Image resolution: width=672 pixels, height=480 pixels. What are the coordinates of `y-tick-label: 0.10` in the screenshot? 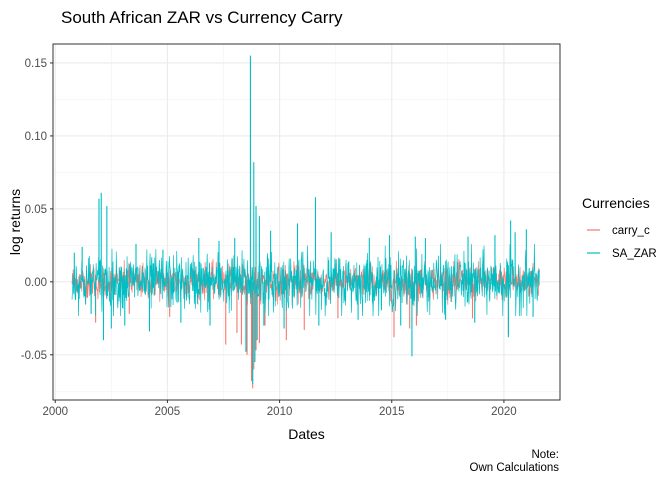 It's located at (36, 137).